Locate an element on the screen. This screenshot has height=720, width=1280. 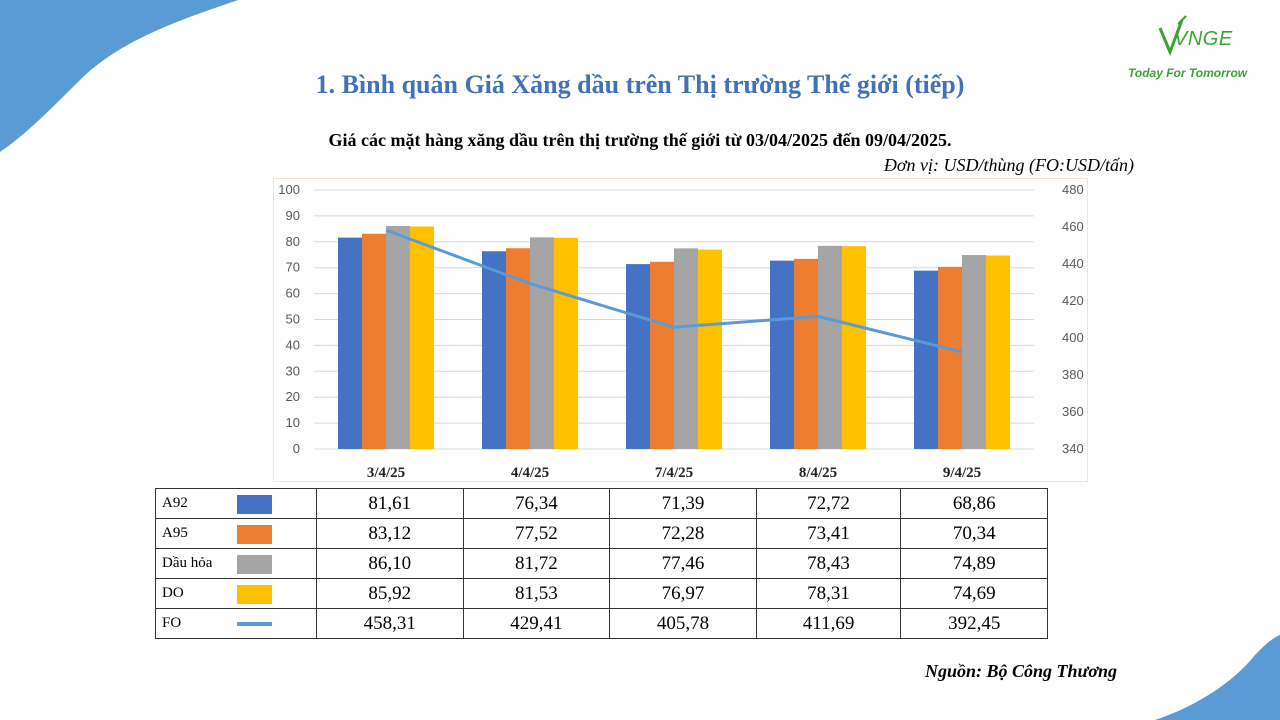
table-cell: 72,28 is located at coordinates (683, 533).